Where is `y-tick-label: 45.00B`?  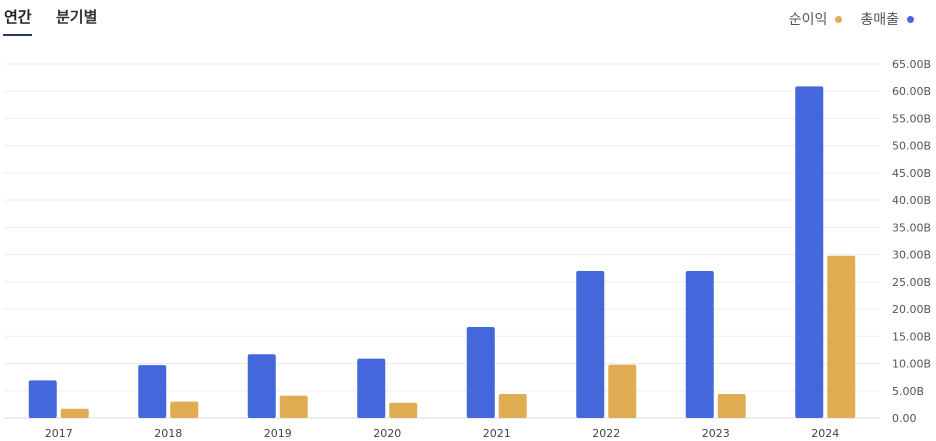 y-tick-label: 45.00B is located at coordinates (911, 173).